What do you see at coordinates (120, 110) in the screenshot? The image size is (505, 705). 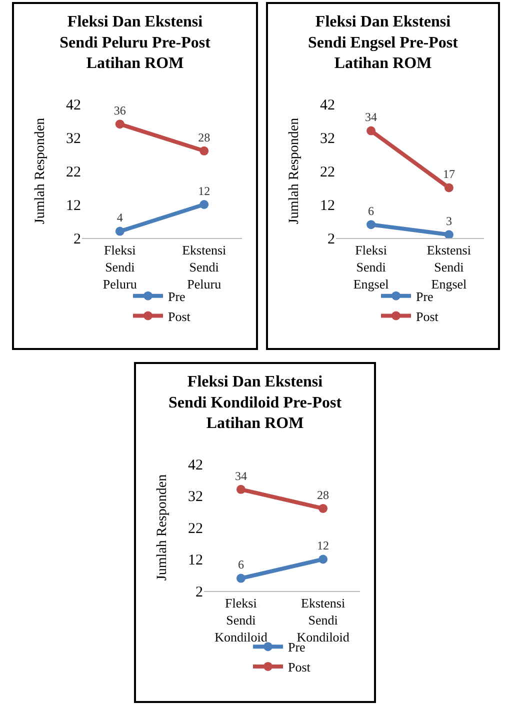 I see `data-label: 36` at bounding box center [120, 110].